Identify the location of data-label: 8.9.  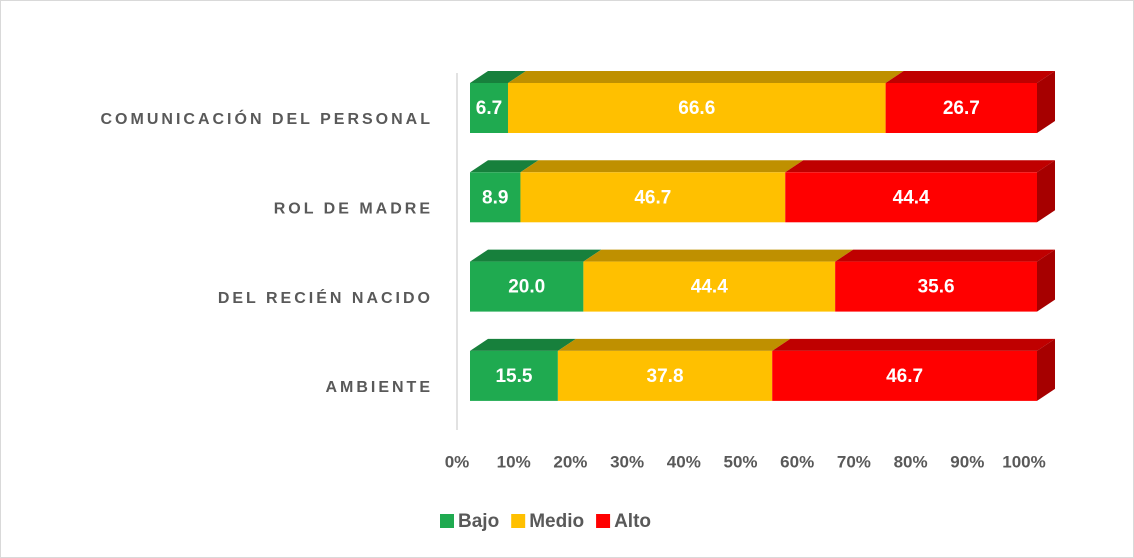
(495, 197).